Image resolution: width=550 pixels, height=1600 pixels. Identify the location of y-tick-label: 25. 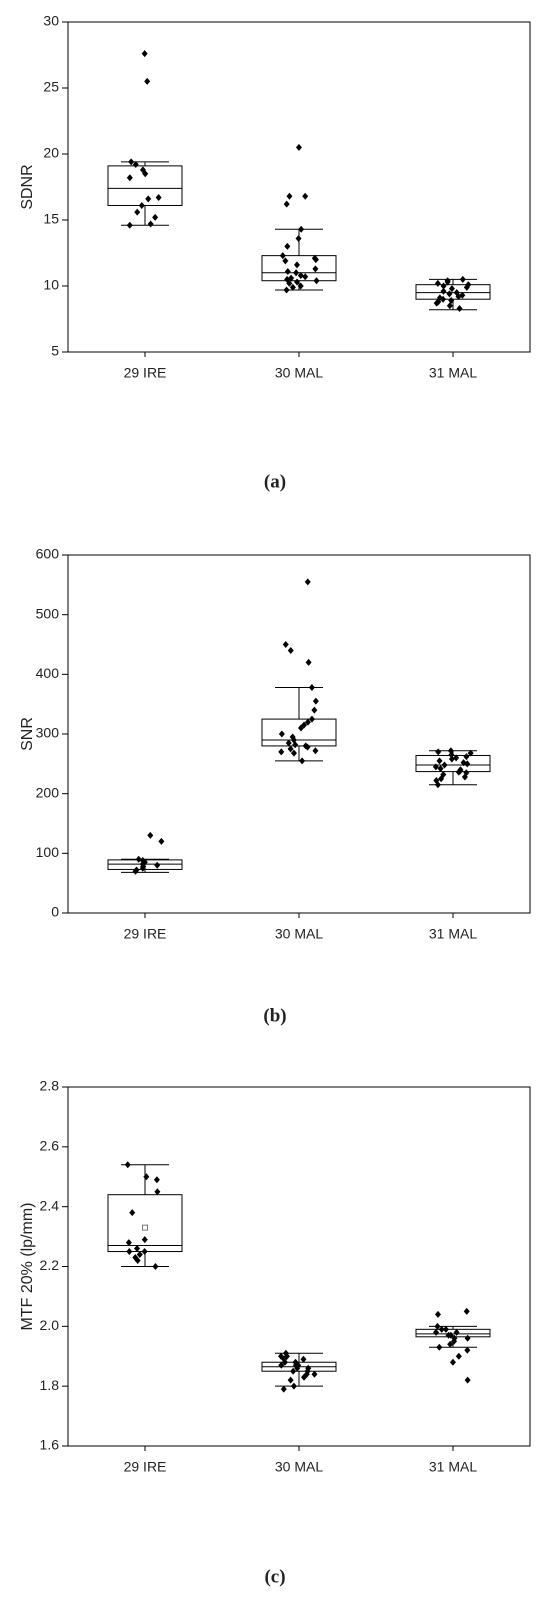
(51, 87).